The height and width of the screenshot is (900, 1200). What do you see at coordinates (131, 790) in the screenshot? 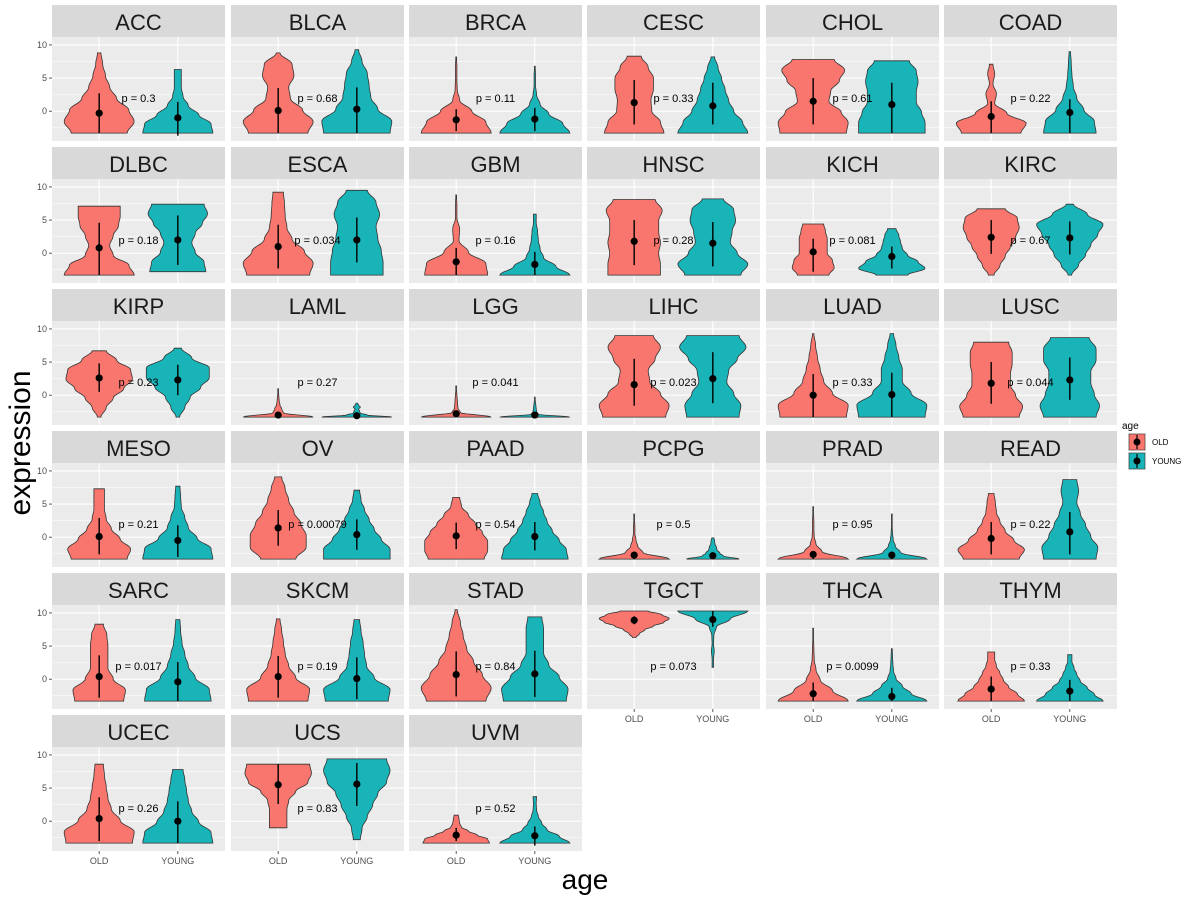
I see `facet-ucec: UCEC p = 0.26 0 5 10 OLD YOUNG` at bounding box center [131, 790].